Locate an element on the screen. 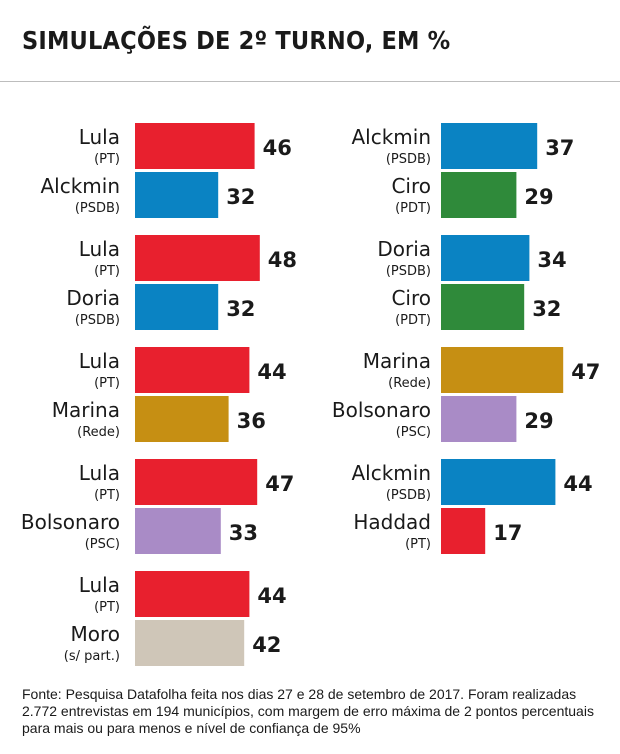 The height and width of the screenshot is (754, 620). value-label: 17 is located at coordinates (507, 533).